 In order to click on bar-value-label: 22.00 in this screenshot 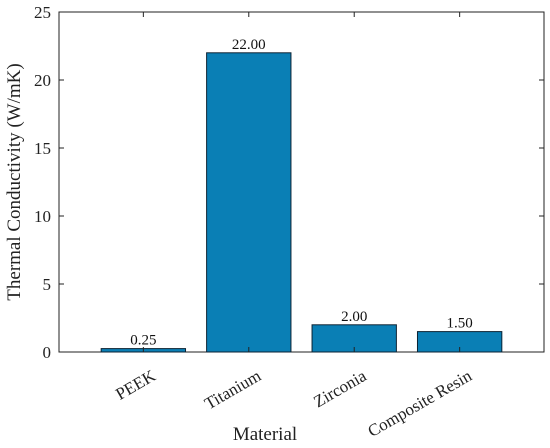, I will do `click(249, 45)`.